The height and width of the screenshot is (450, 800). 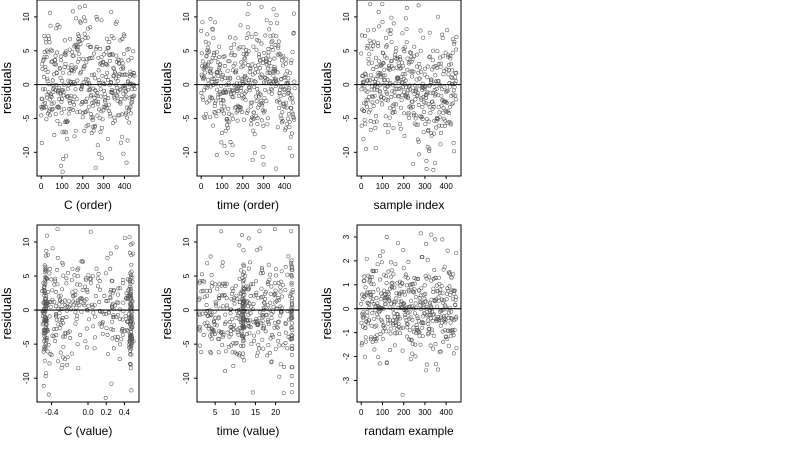 What do you see at coordinates (235, 412) in the screenshot?
I see `x-tick-label: 10` at bounding box center [235, 412].